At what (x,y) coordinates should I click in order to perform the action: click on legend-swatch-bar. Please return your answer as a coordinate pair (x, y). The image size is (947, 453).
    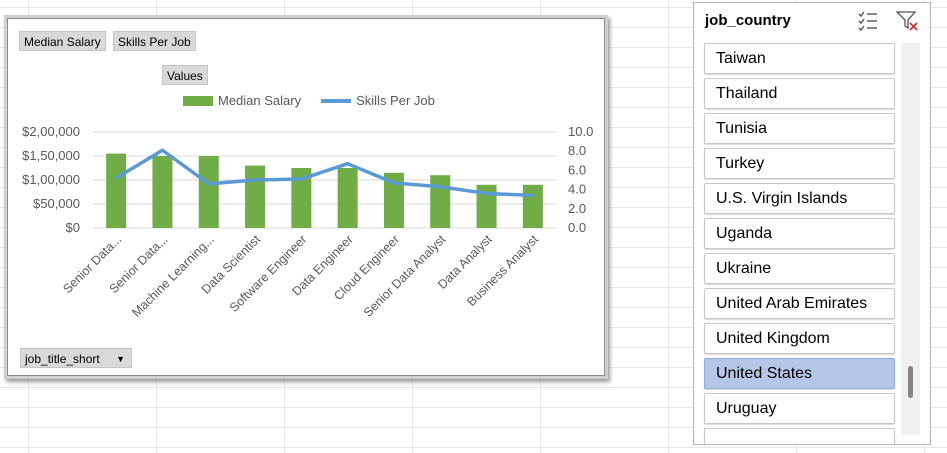
    Looking at the image, I should click on (198, 100).